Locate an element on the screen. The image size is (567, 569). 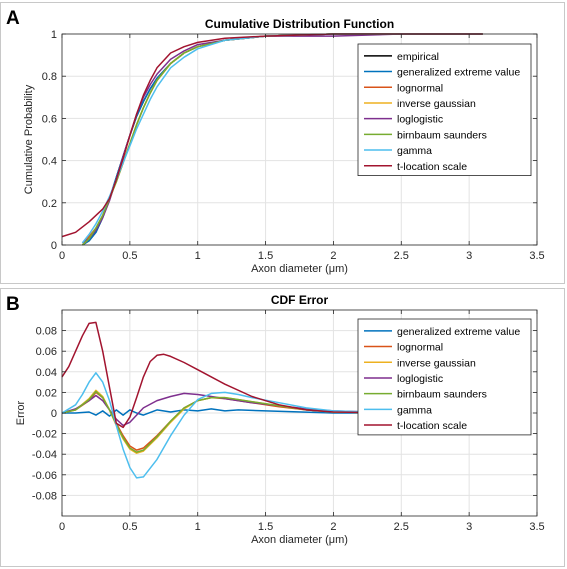
err-ytick-label-3: -0.02 is located at coordinates (44, 435).